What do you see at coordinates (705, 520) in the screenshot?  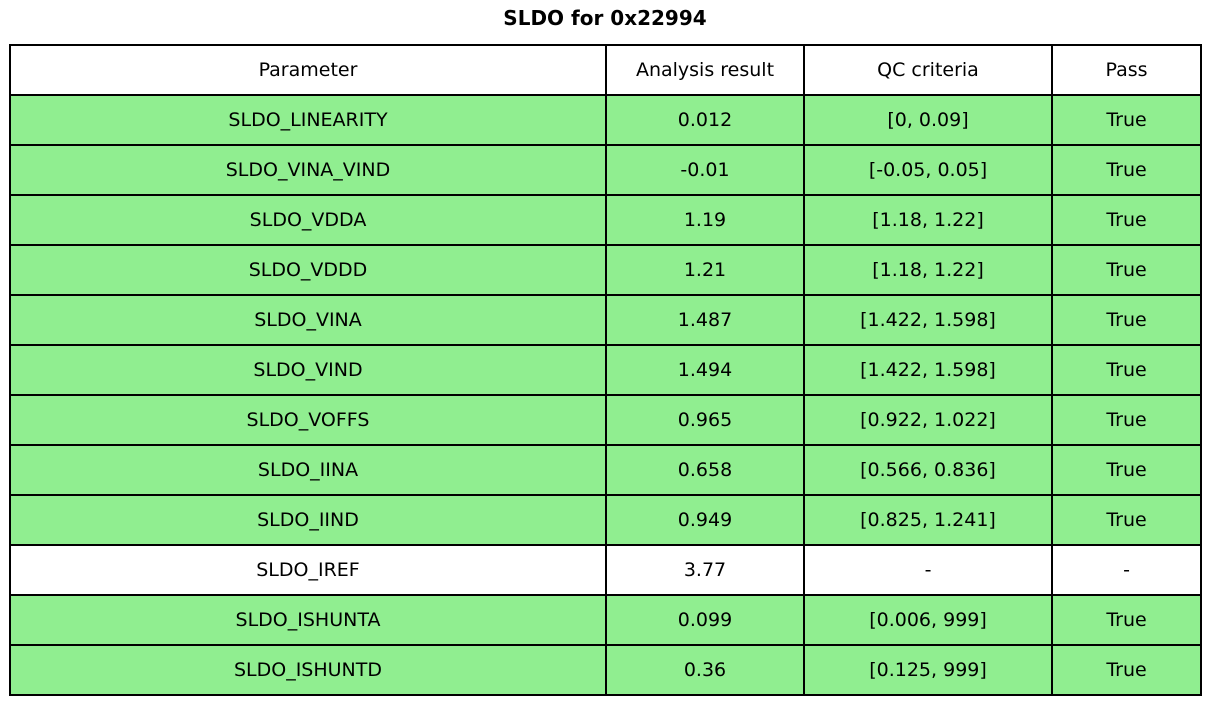 I see `cell-analysis-result: 0.949` at bounding box center [705, 520].